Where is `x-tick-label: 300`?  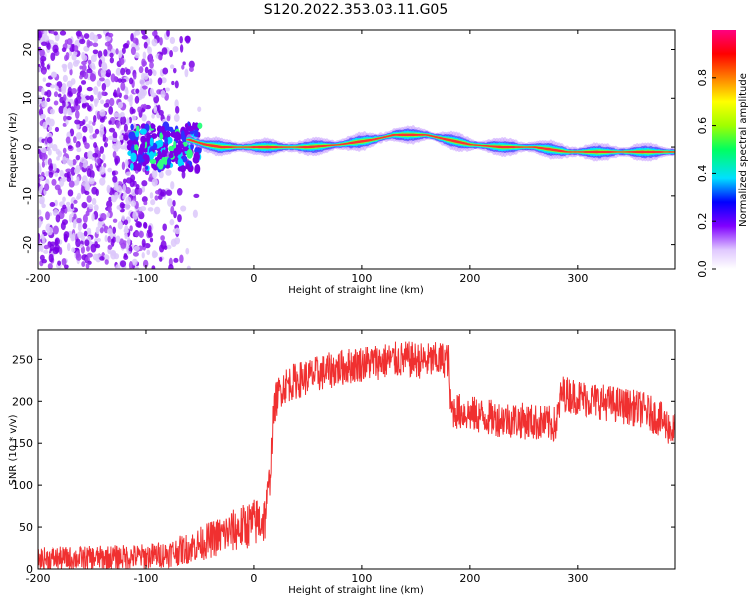 x-tick-label: 300 is located at coordinates (577, 278).